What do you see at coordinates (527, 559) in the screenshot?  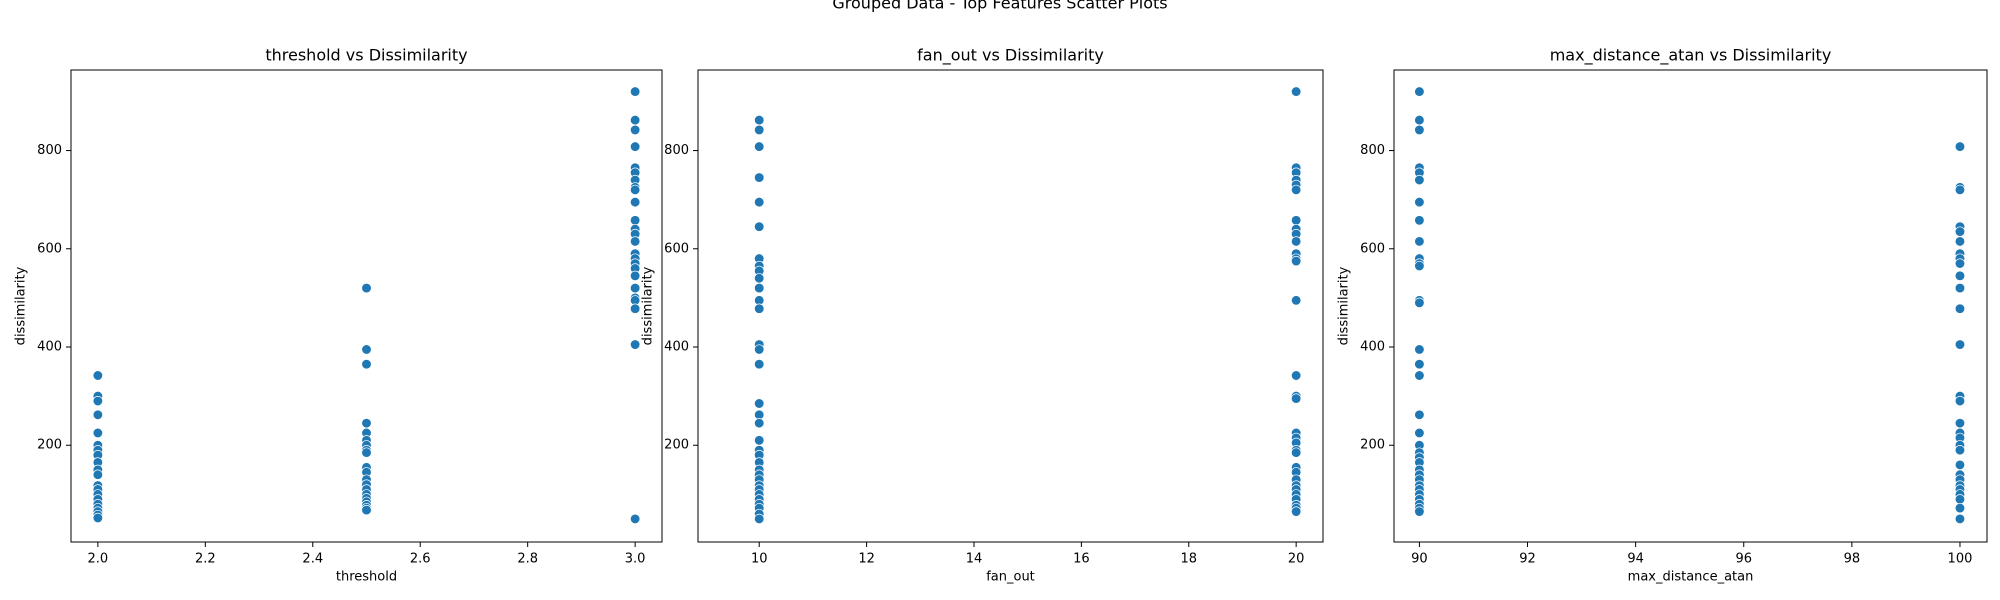 I see `x-tick-label: 2.8` at bounding box center [527, 559].